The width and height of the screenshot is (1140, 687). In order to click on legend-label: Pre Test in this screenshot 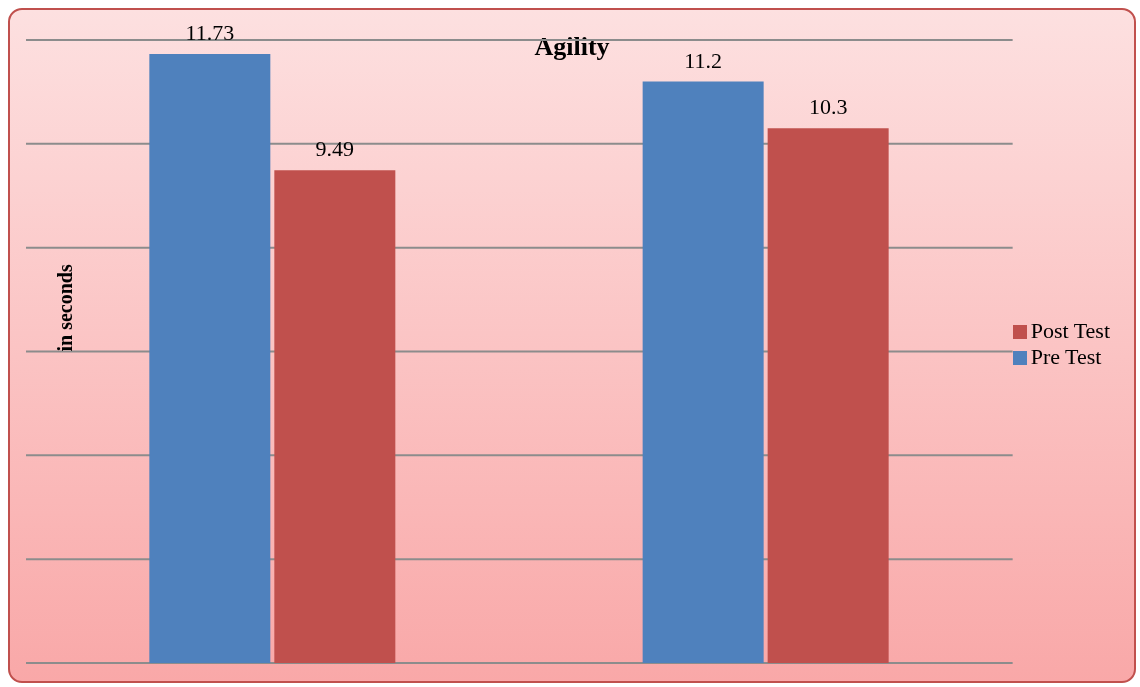, I will do `click(1066, 356)`.